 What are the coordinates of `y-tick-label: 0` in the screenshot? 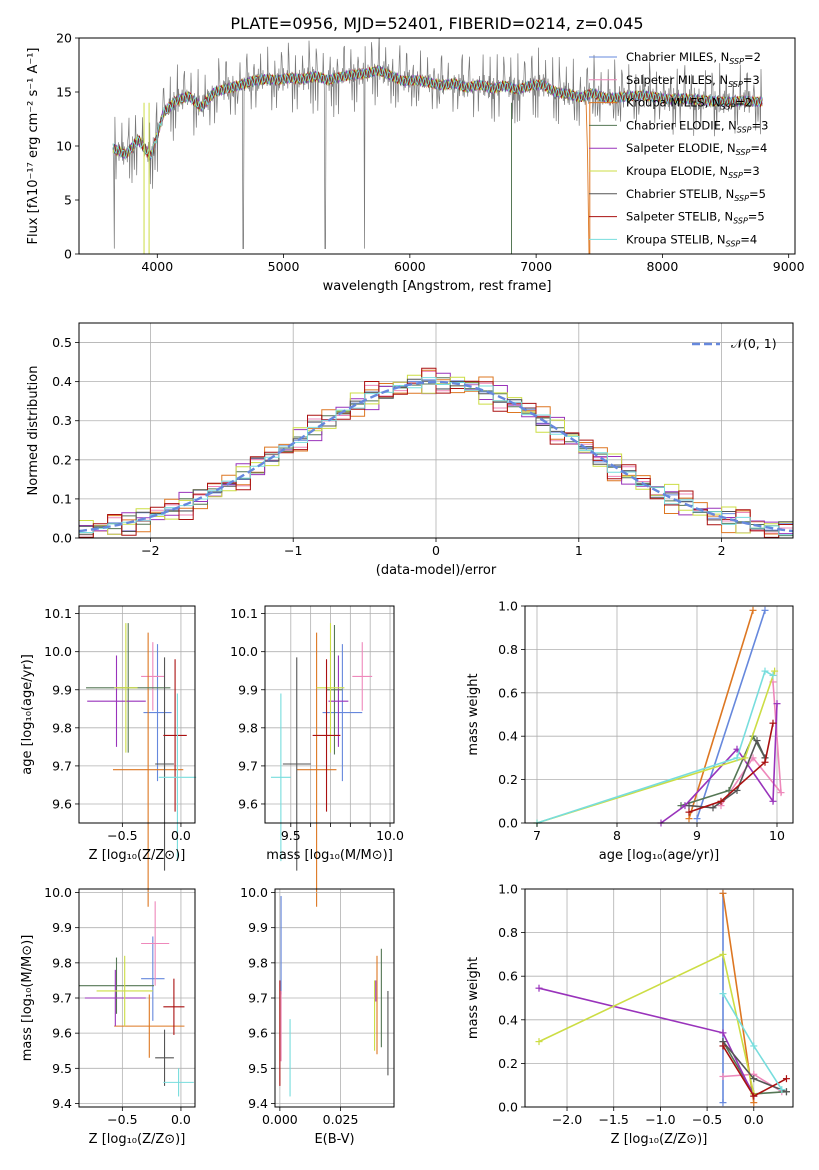 It's located at (68, 254).